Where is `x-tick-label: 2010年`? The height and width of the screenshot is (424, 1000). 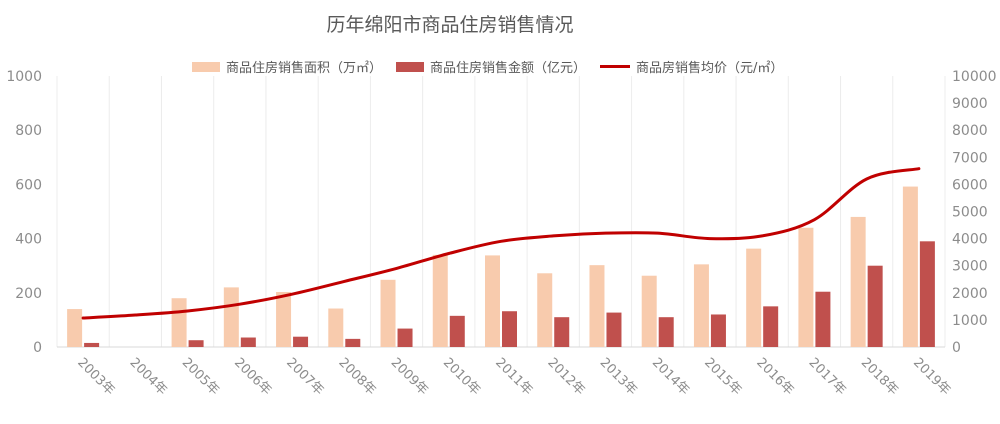 x-tick-label: 2010年 is located at coordinates (461, 376).